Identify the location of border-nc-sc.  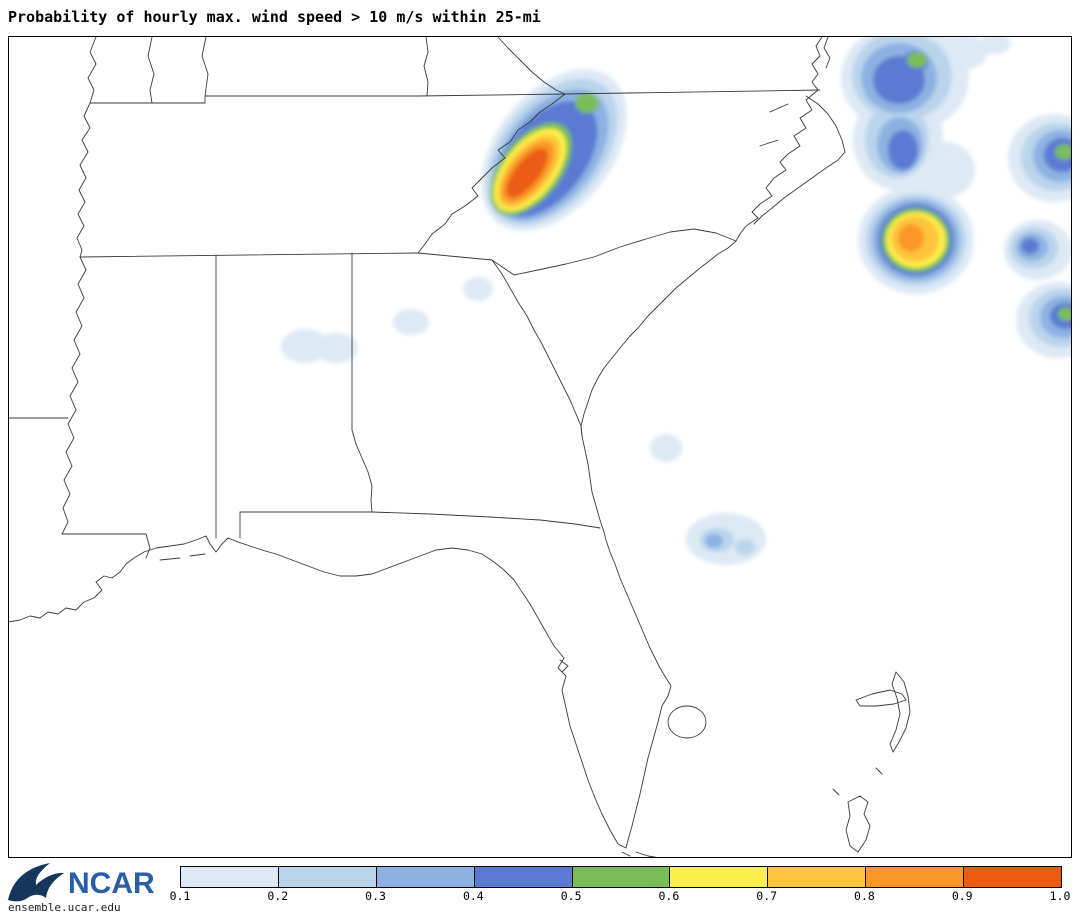
(614, 252).